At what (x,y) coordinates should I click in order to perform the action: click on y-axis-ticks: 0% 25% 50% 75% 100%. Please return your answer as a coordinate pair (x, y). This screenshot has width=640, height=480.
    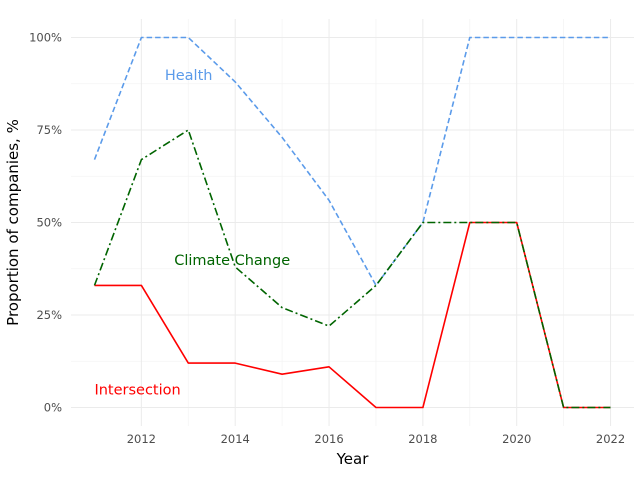
    Looking at the image, I should click on (45, 223).